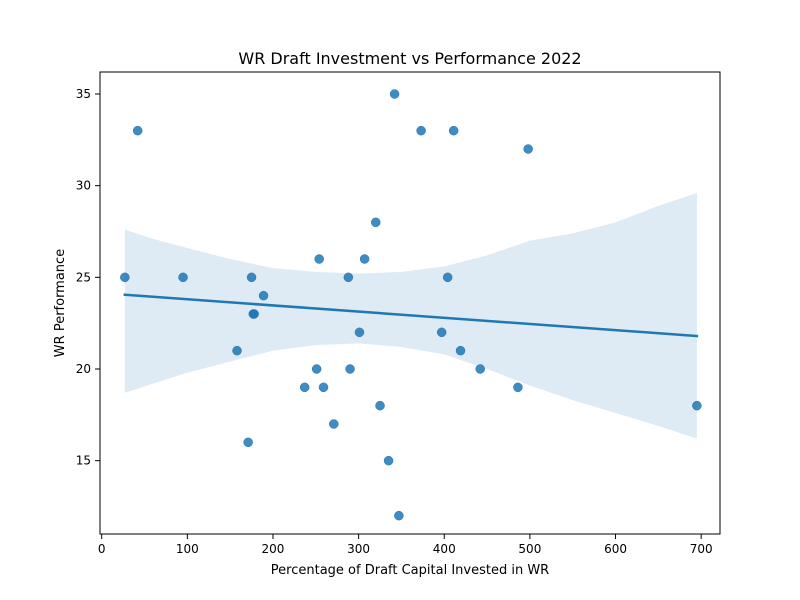  Describe the element at coordinates (83, 461) in the screenshot. I see `y-tick-label-15: 15` at that location.